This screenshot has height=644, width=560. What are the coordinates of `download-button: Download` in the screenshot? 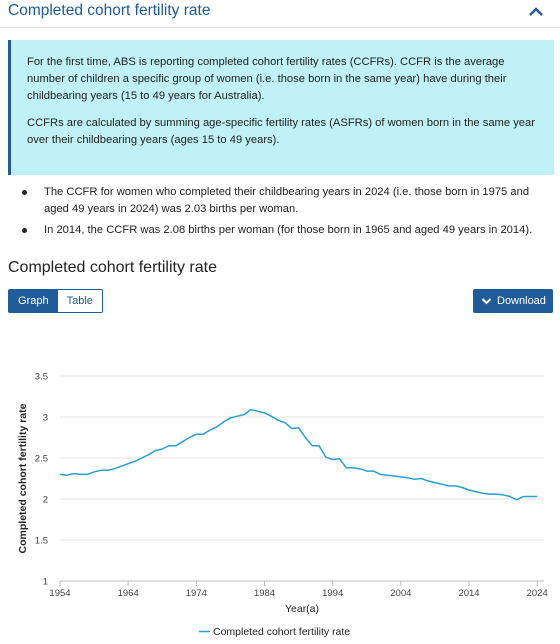 It's located at (513, 301).